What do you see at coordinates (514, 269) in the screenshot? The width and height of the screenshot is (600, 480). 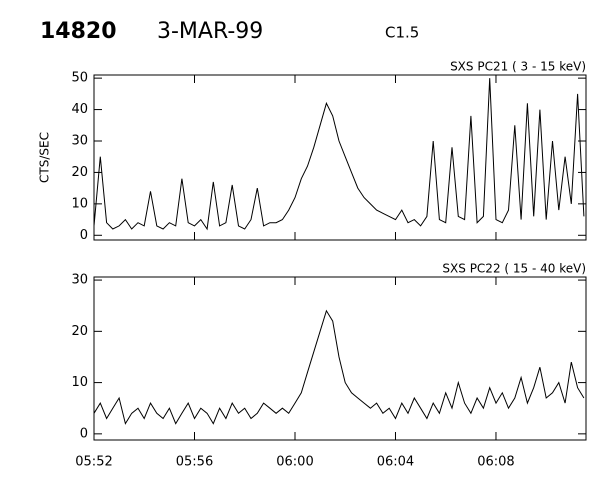 I see `panel-title: SXS PC22 ( 15 - 40 keV)` at bounding box center [514, 269].